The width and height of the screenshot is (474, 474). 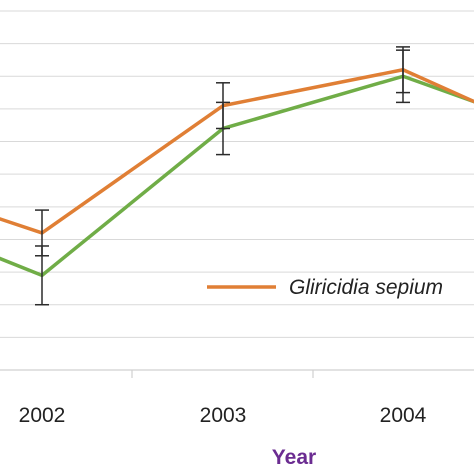 I want to click on error-bar-s1-2002, so click(x=42, y=275).